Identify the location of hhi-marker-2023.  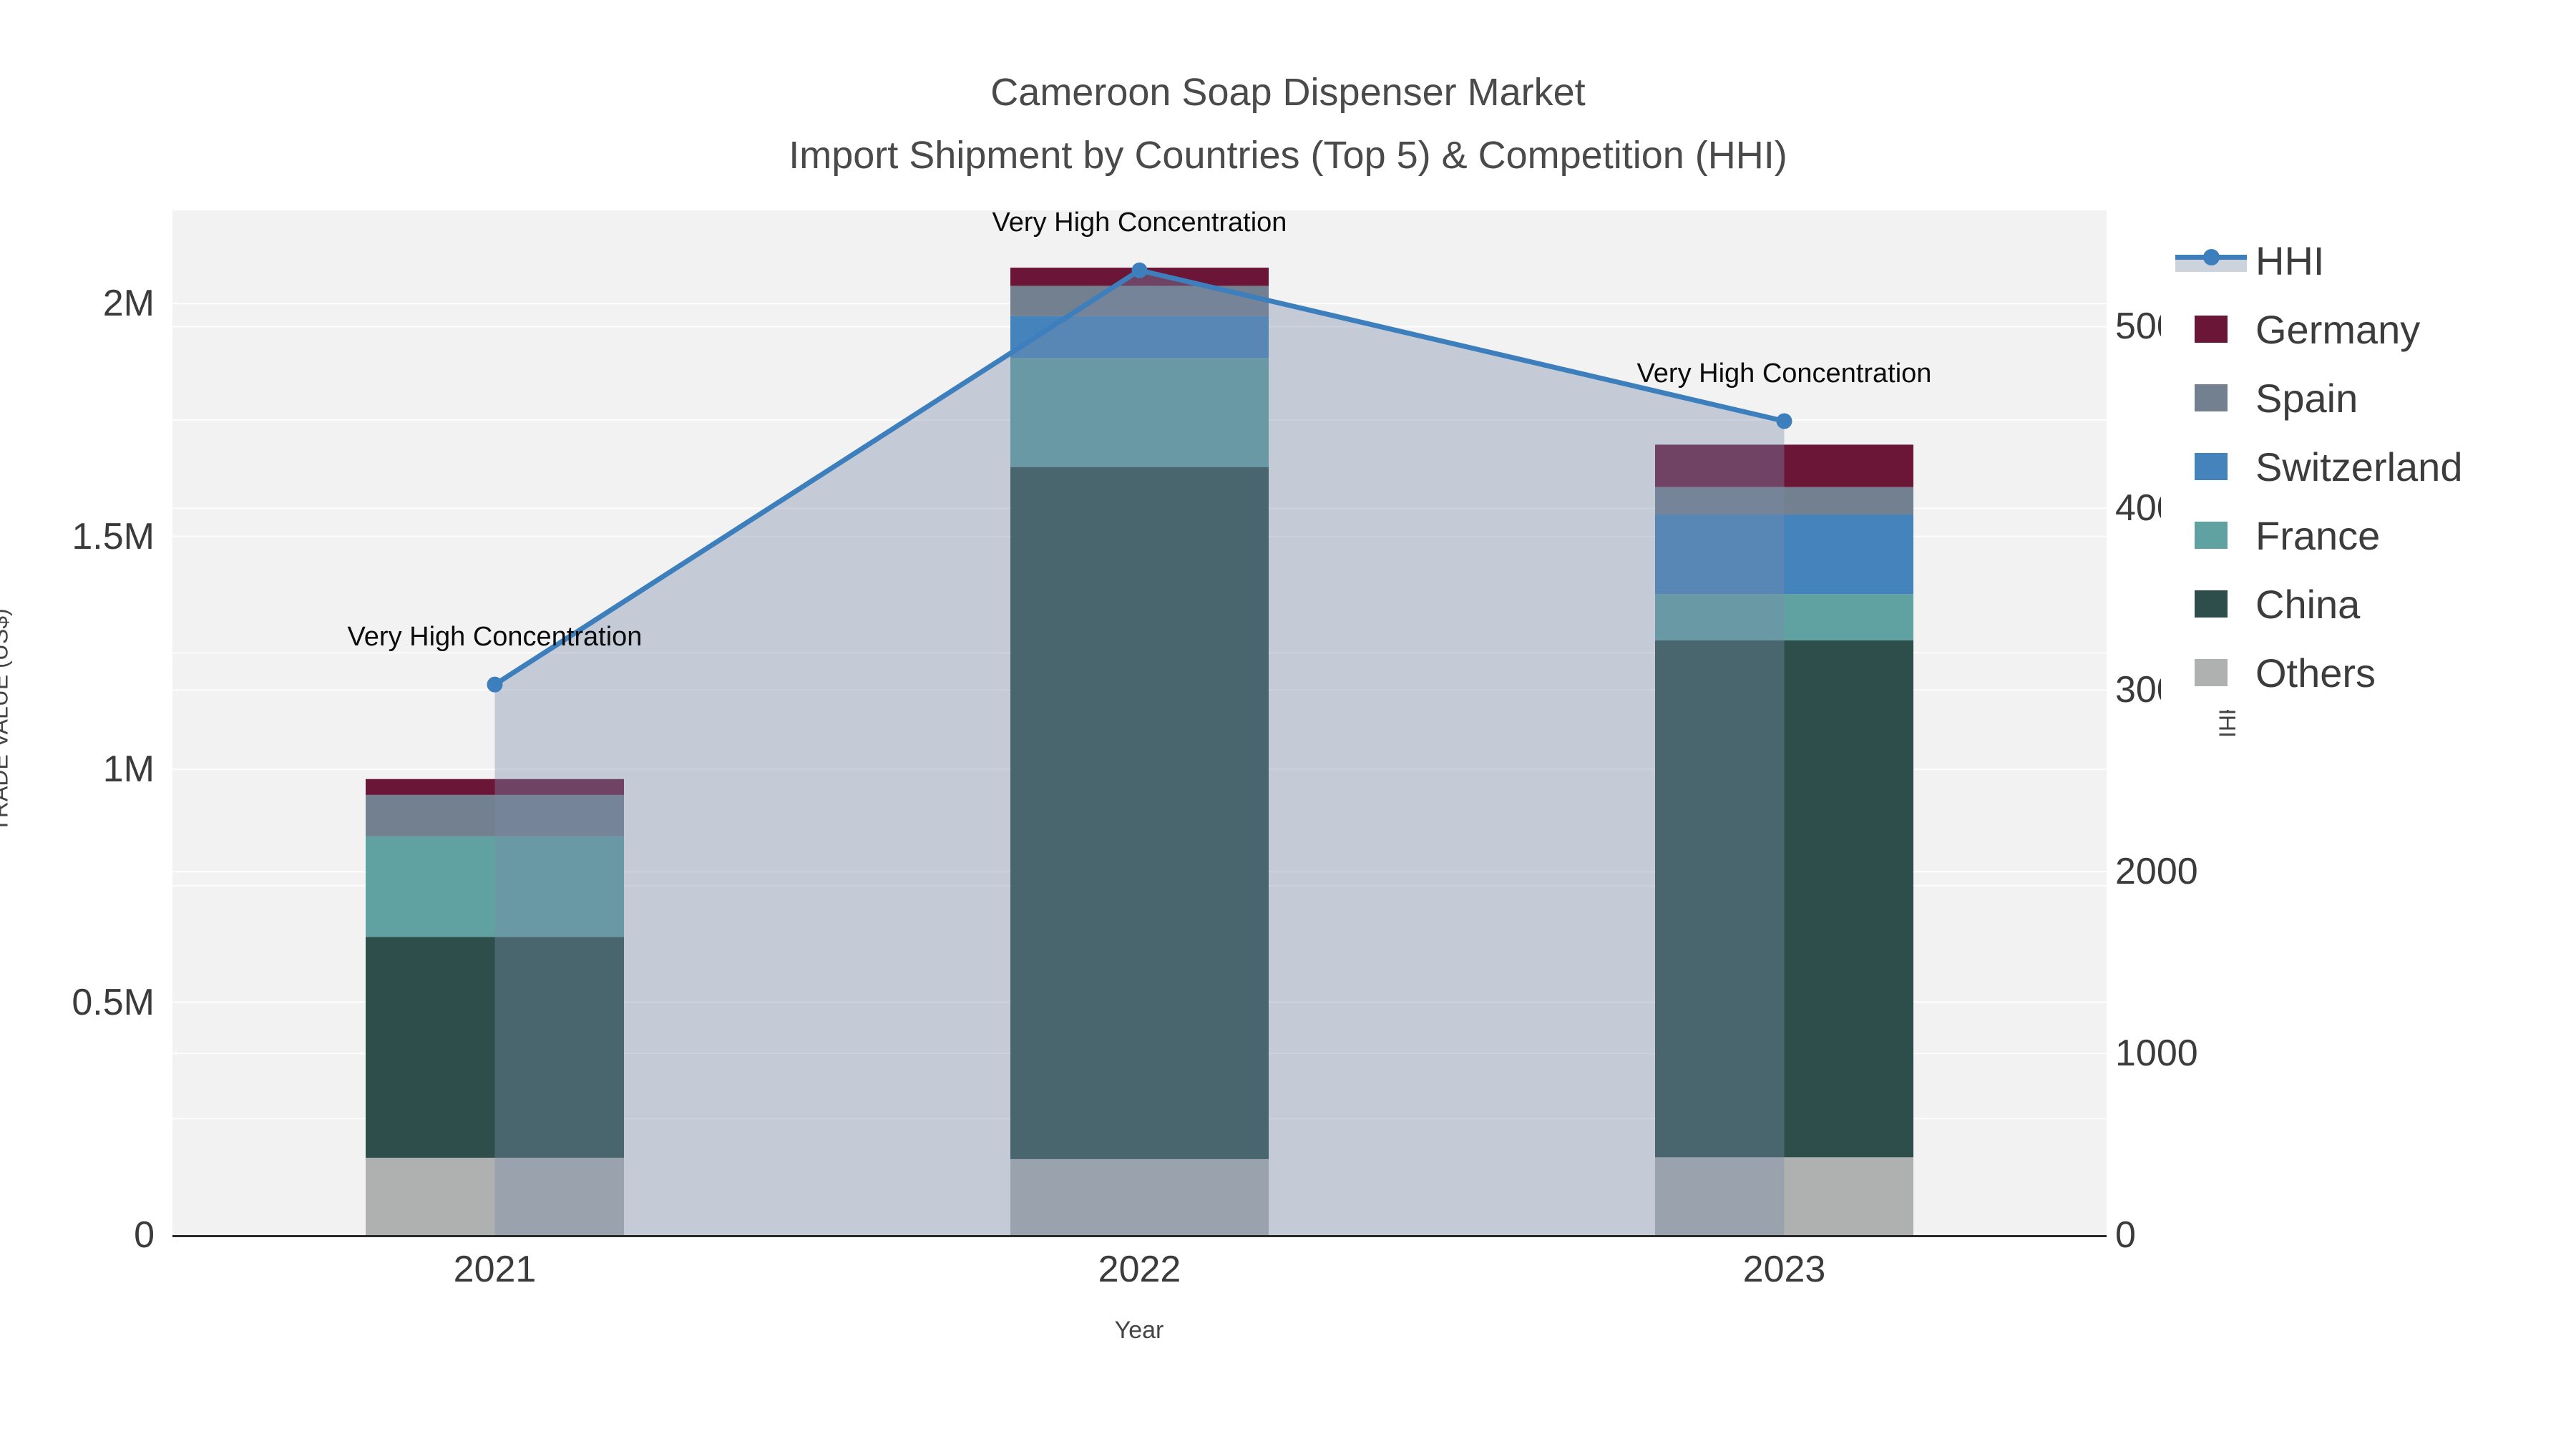
(1784, 421).